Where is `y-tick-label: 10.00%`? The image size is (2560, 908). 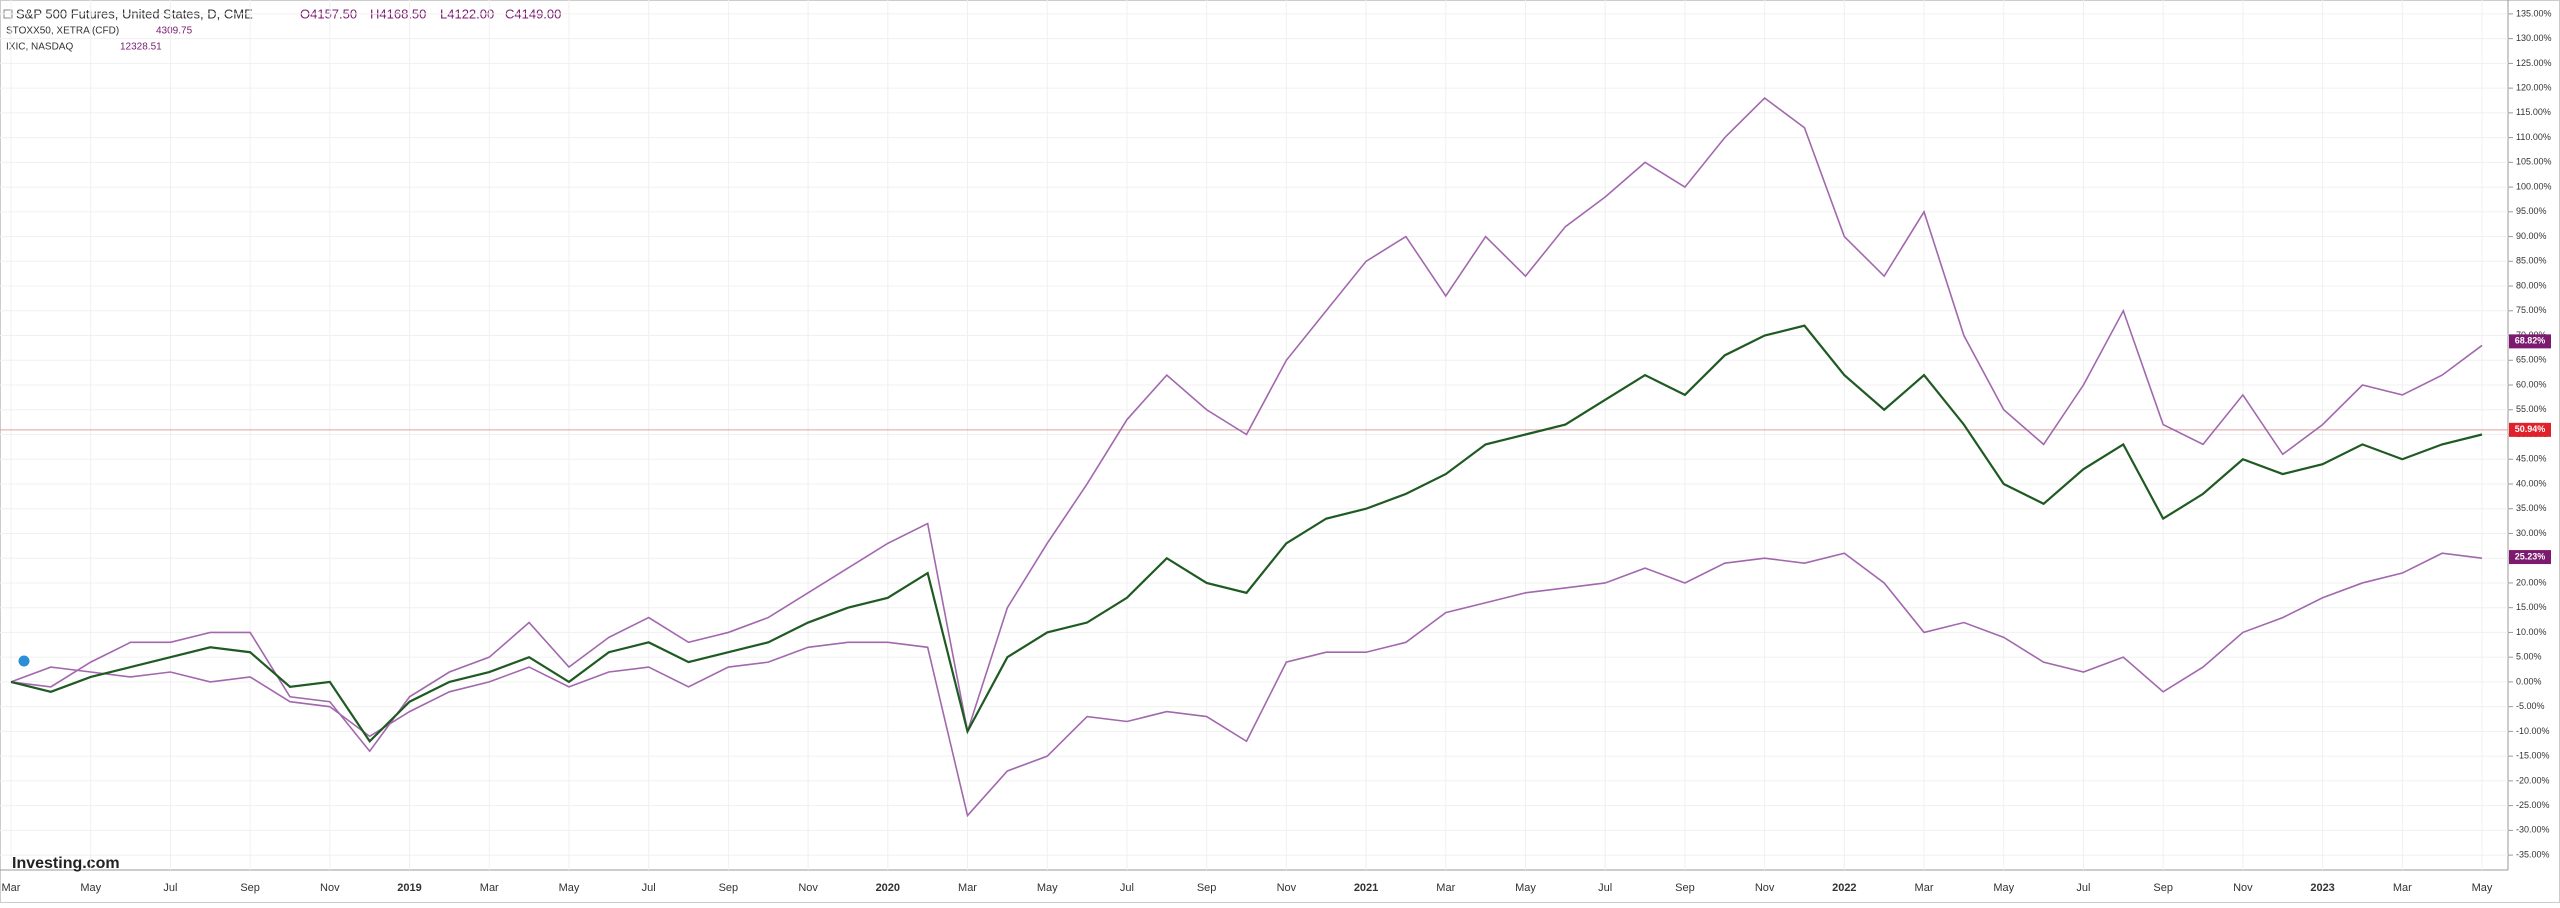 y-tick-label: 10.00% is located at coordinates (2531, 632).